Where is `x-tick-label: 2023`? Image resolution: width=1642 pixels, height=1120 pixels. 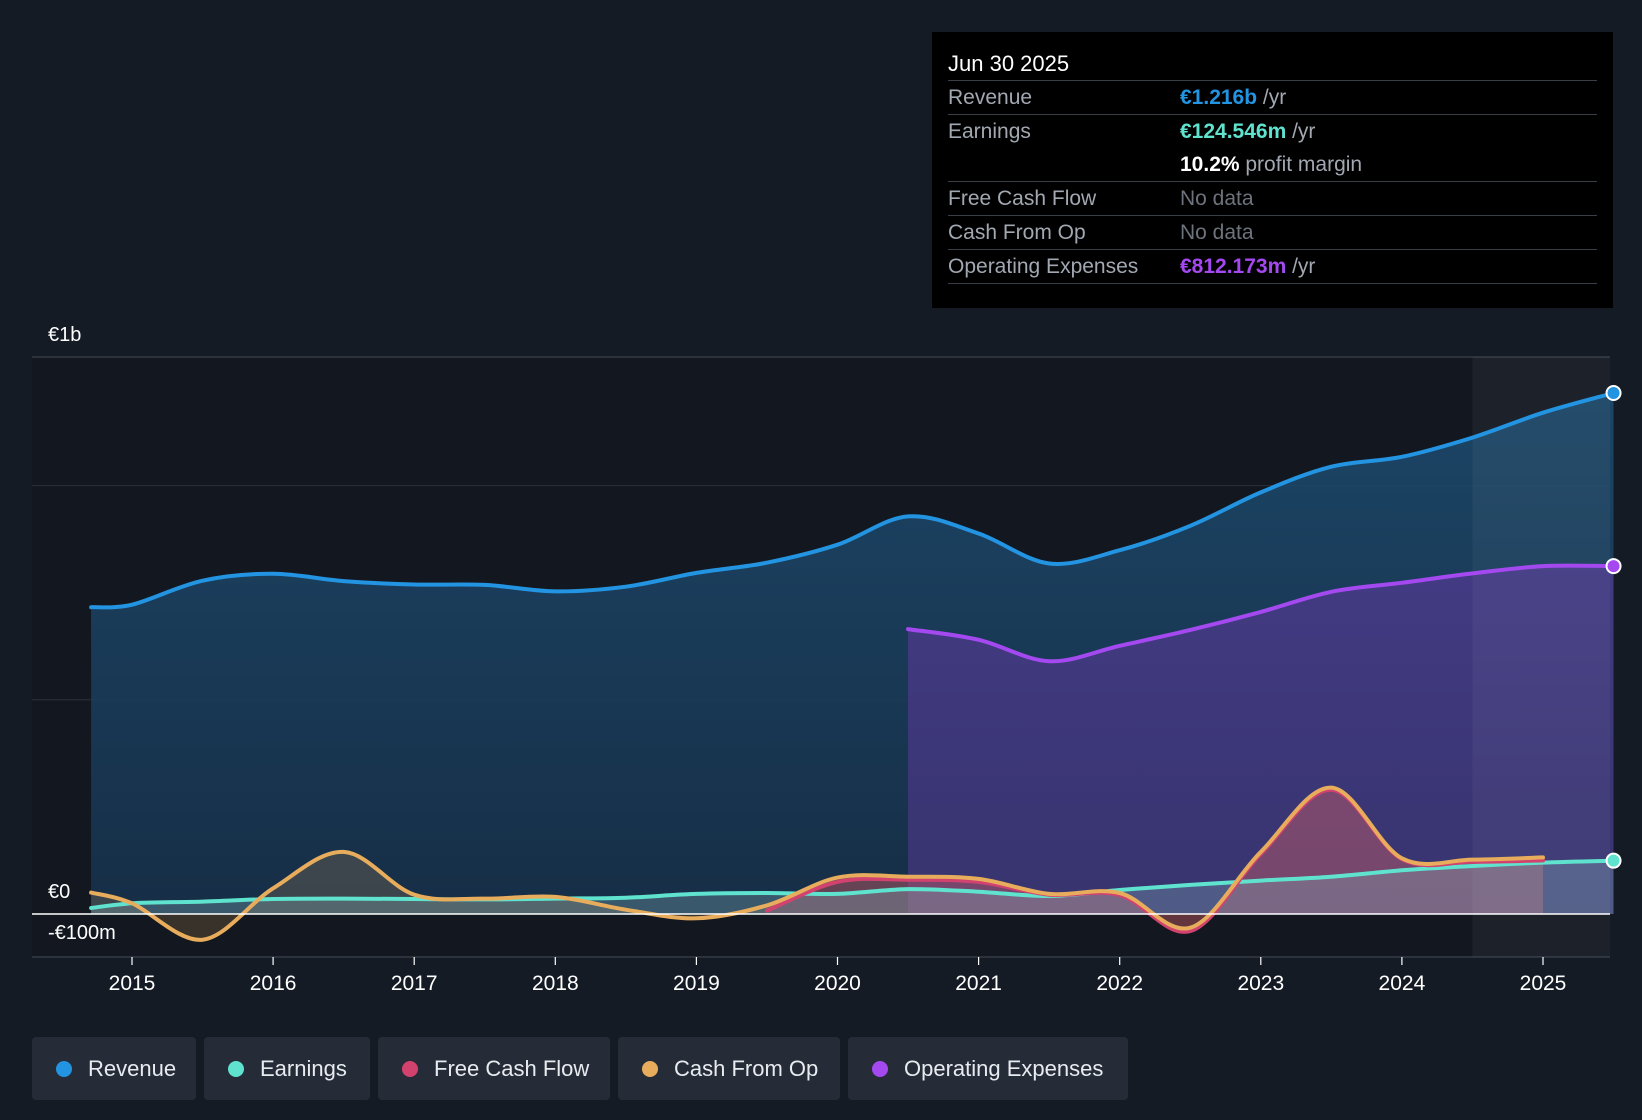 x-tick-label: 2023 is located at coordinates (1260, 983).